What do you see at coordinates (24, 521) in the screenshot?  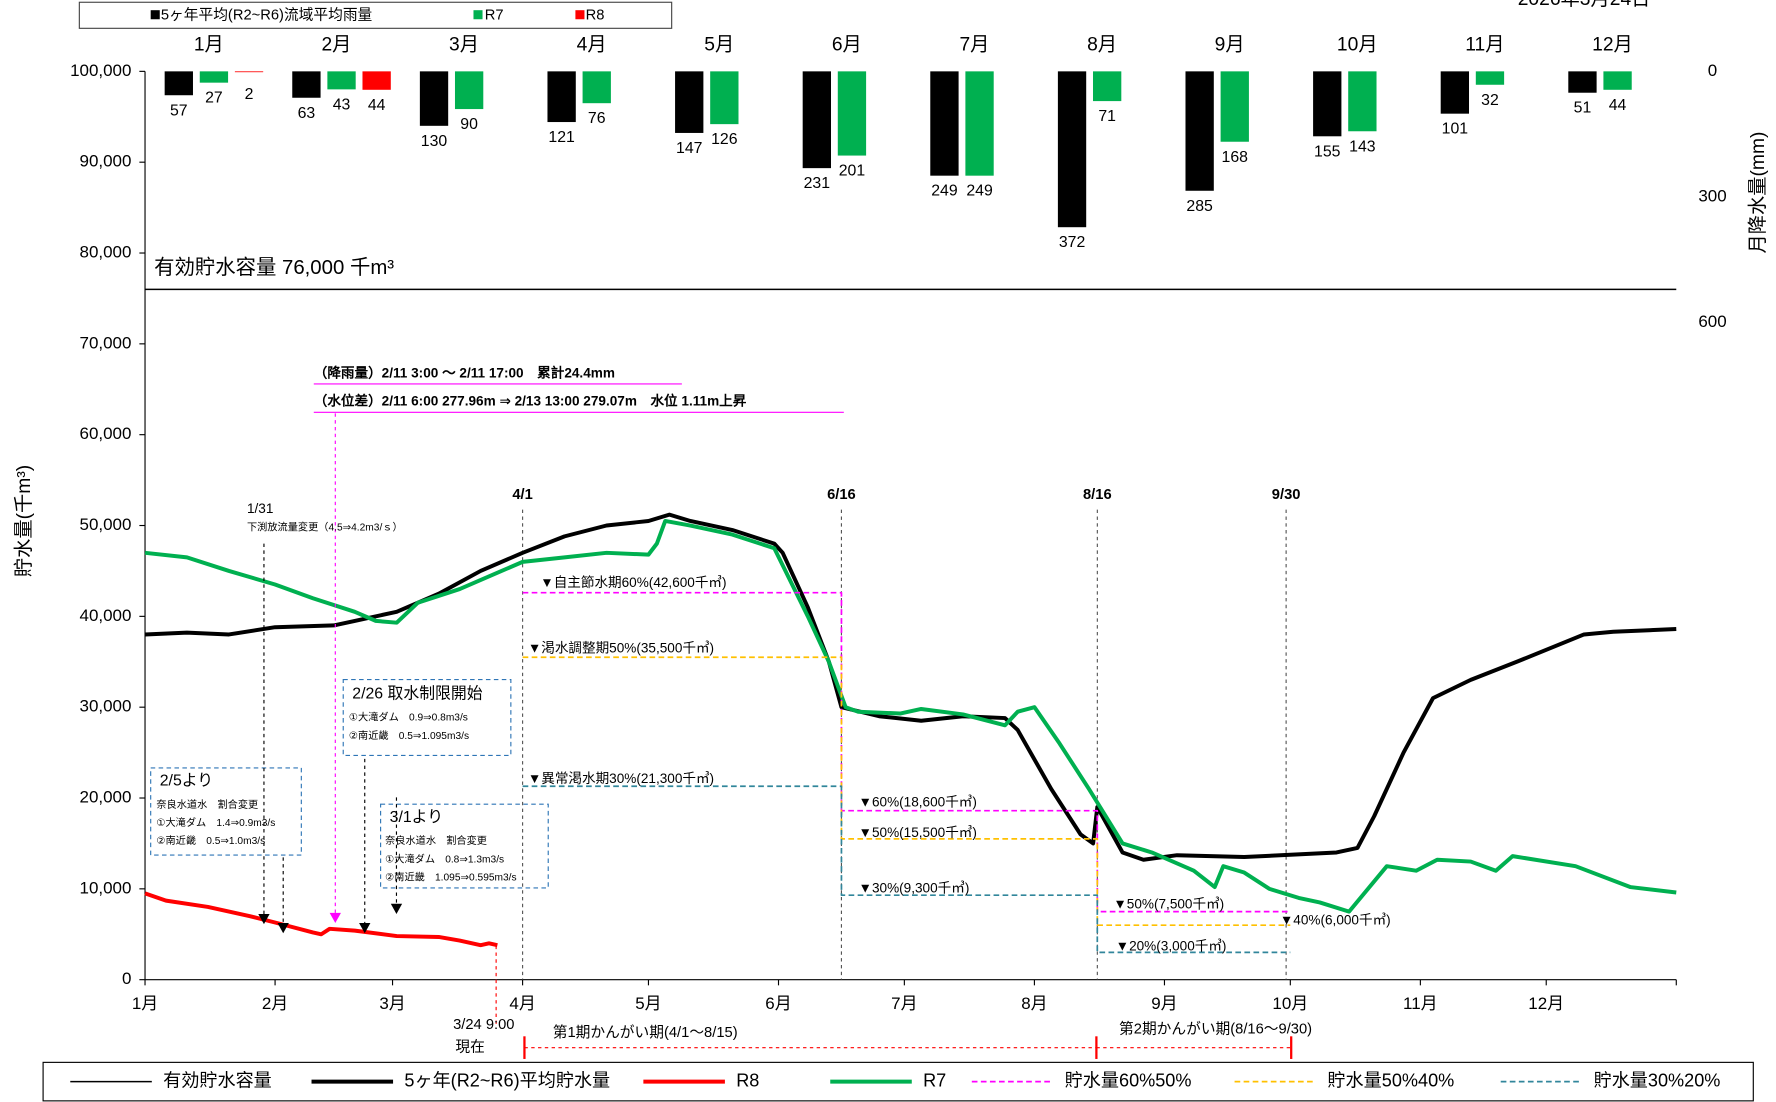 I see `y-axis-label: 貯水量(千m³)` at bounding box center [24, 521].